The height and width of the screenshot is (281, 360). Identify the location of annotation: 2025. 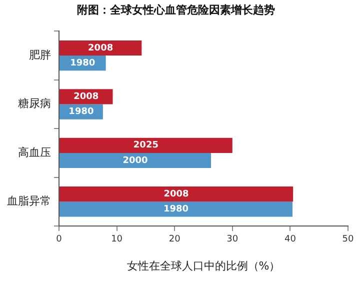
(145, 145).